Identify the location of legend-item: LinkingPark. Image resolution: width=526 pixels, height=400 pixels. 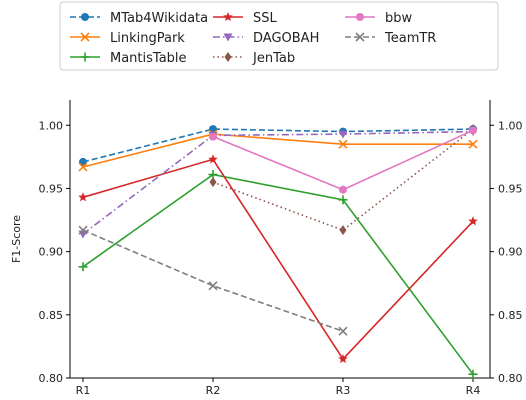
(127, 38).